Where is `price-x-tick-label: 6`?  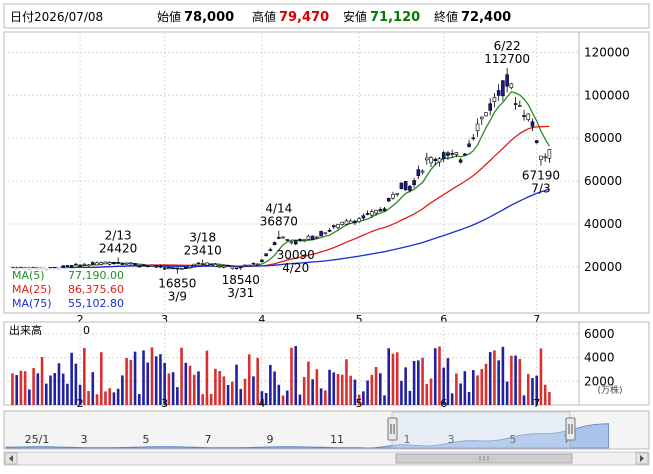 price-x-tick-label: 6 is located at coordinates (443, 319).